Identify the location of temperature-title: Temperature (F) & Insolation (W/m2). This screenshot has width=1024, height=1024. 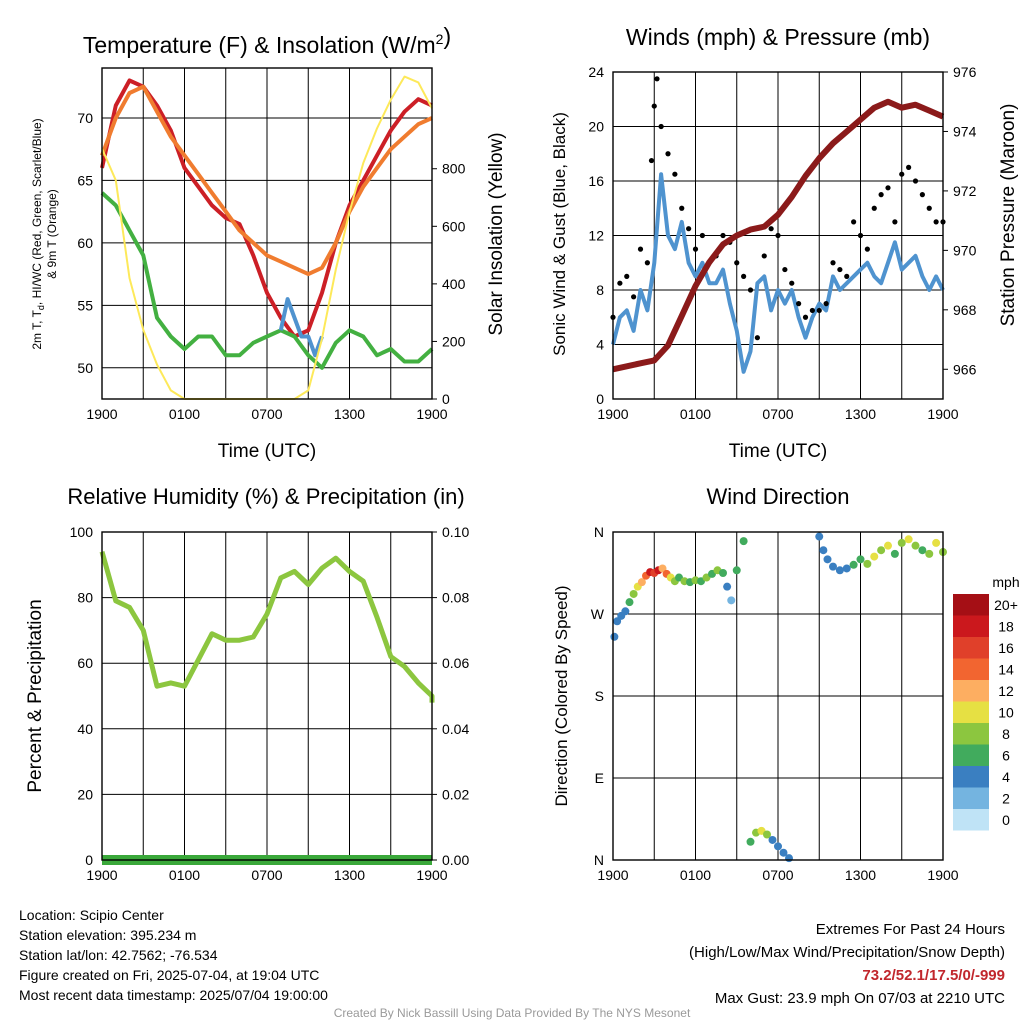
(267, 40).